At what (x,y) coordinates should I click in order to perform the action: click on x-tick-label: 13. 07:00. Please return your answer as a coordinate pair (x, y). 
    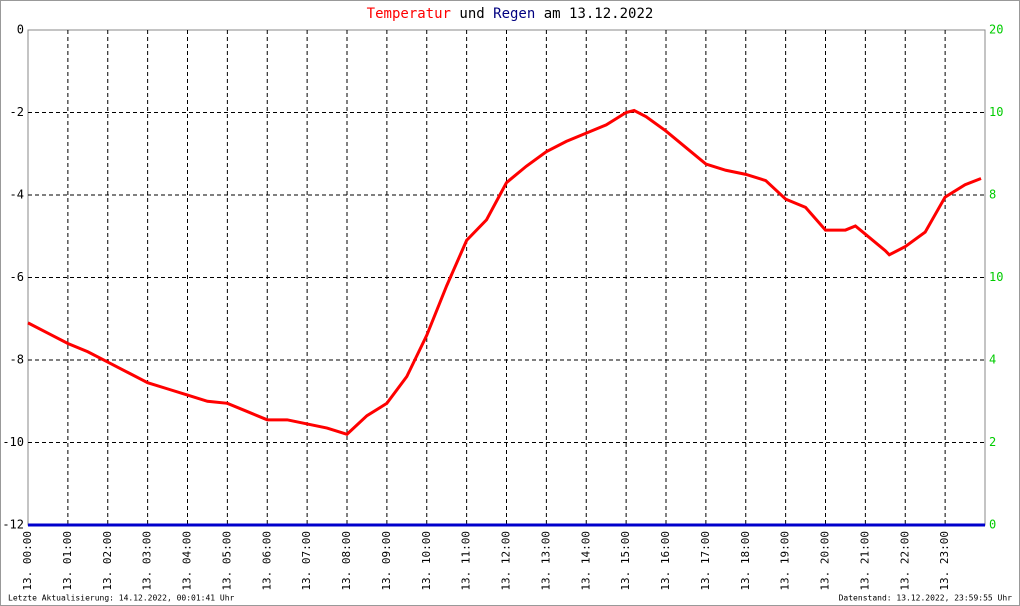
    Looking at the image, I should click on (306, 561).